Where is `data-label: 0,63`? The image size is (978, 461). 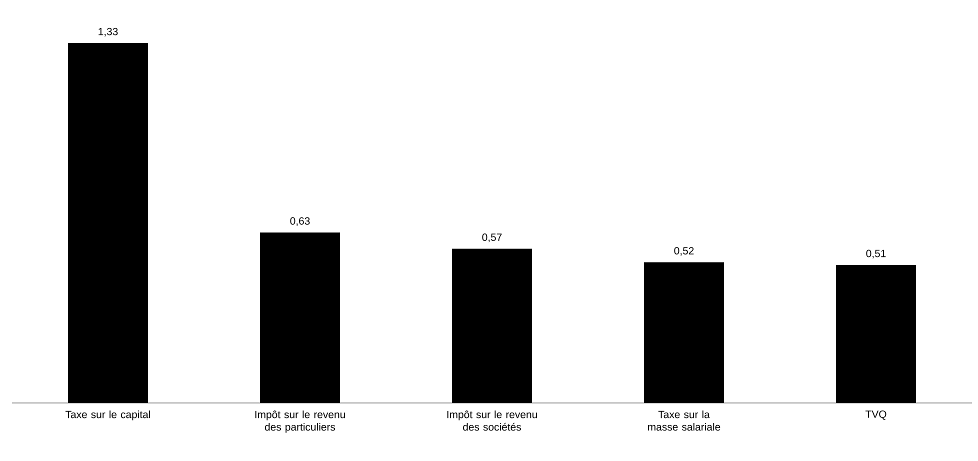 data-label: 0,63 is located at coordinates (300, 221).